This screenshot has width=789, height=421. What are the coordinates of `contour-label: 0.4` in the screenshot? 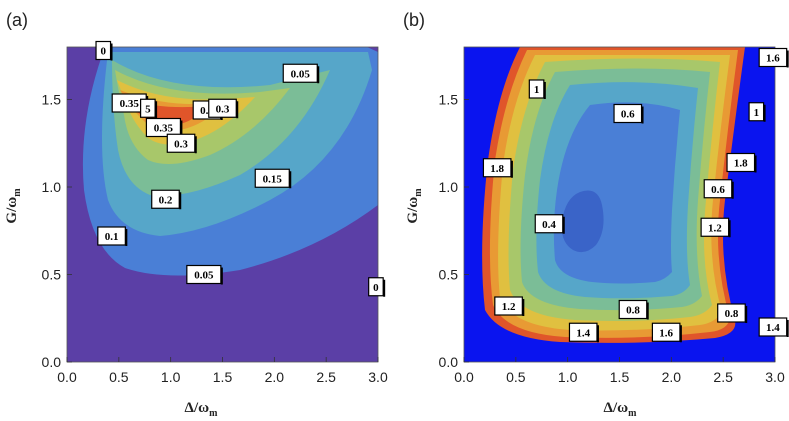 It's located at (549, 224).